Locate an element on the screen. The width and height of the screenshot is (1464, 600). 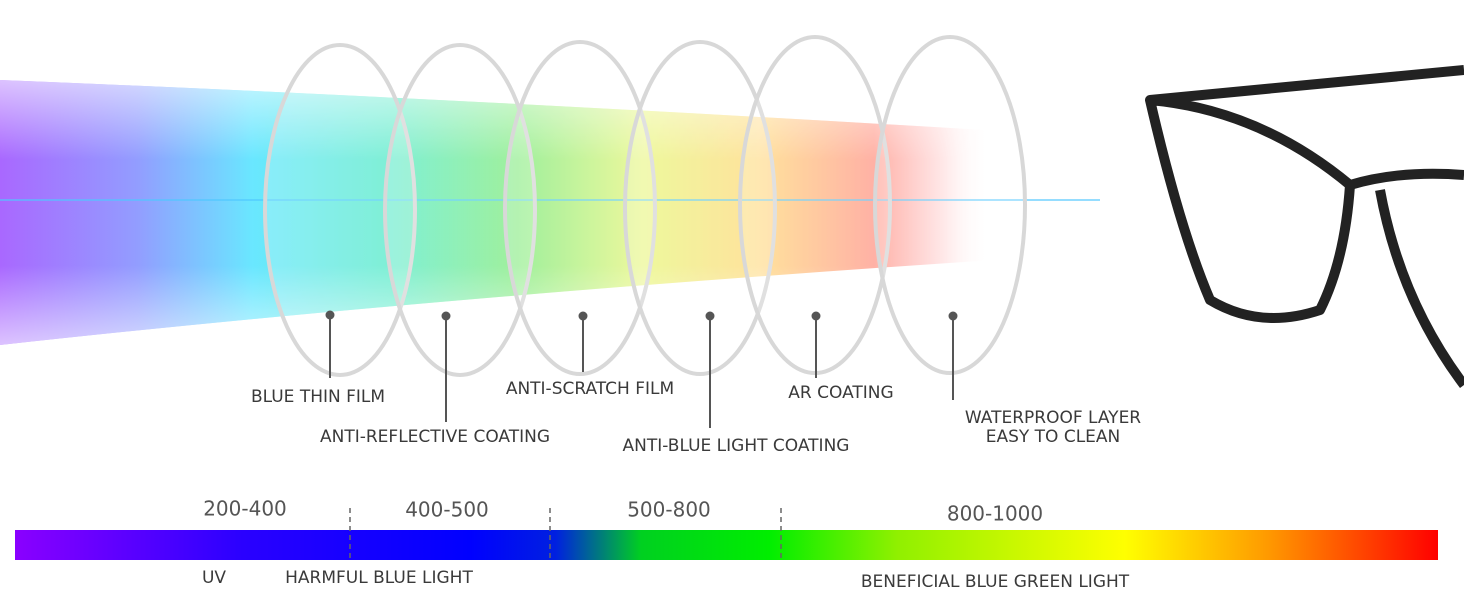
spectrum-label: UV is located at coordinates (214, 578).